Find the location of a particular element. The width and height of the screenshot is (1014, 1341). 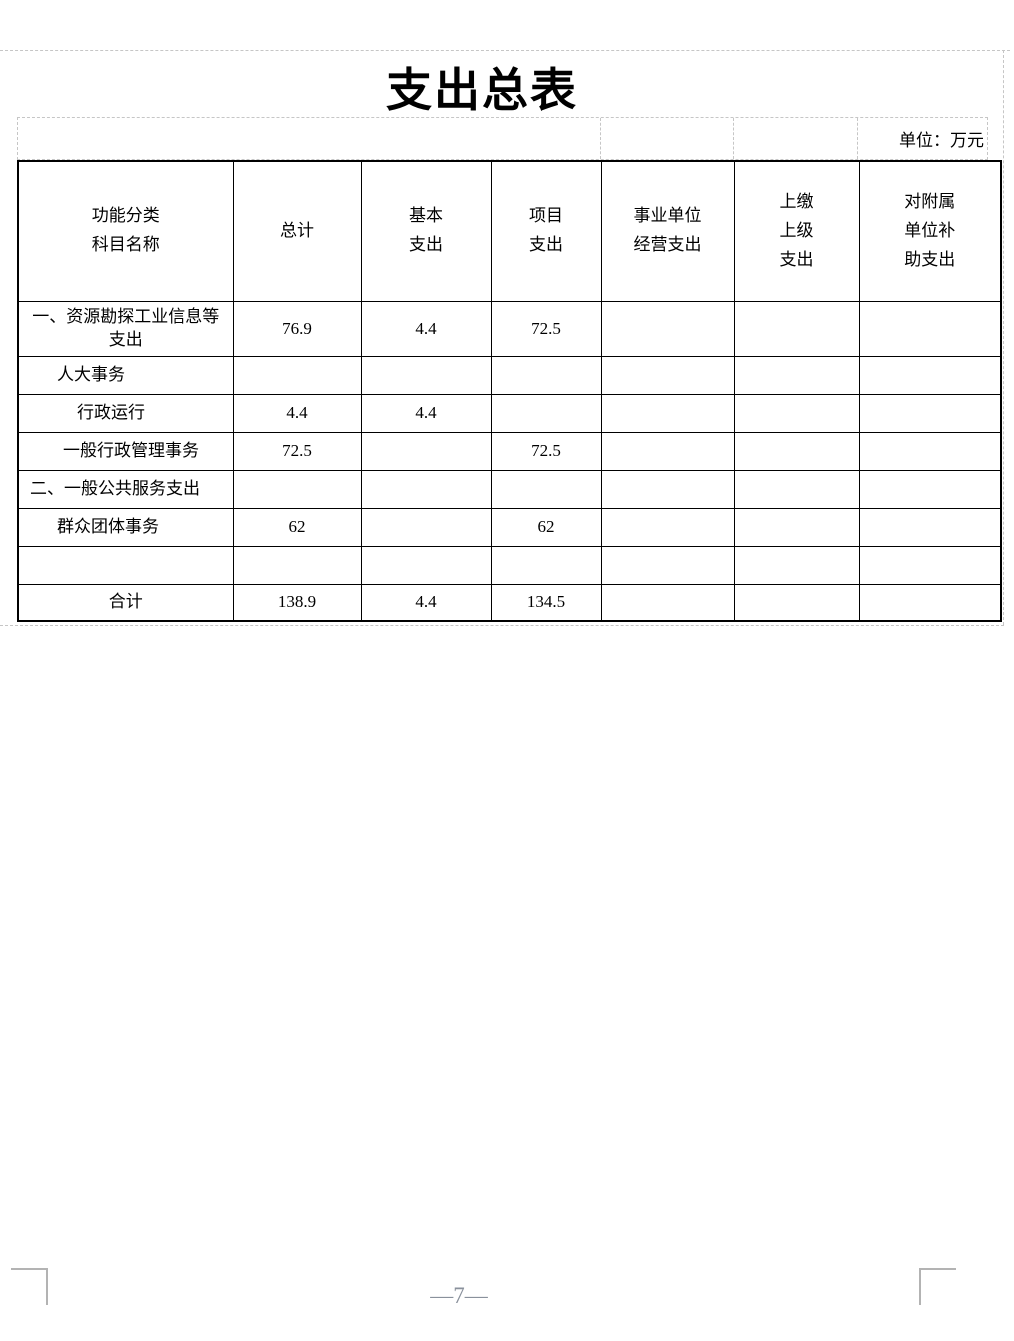

row-label: 一般行政管理事务 is located at coordinates (125, 451).